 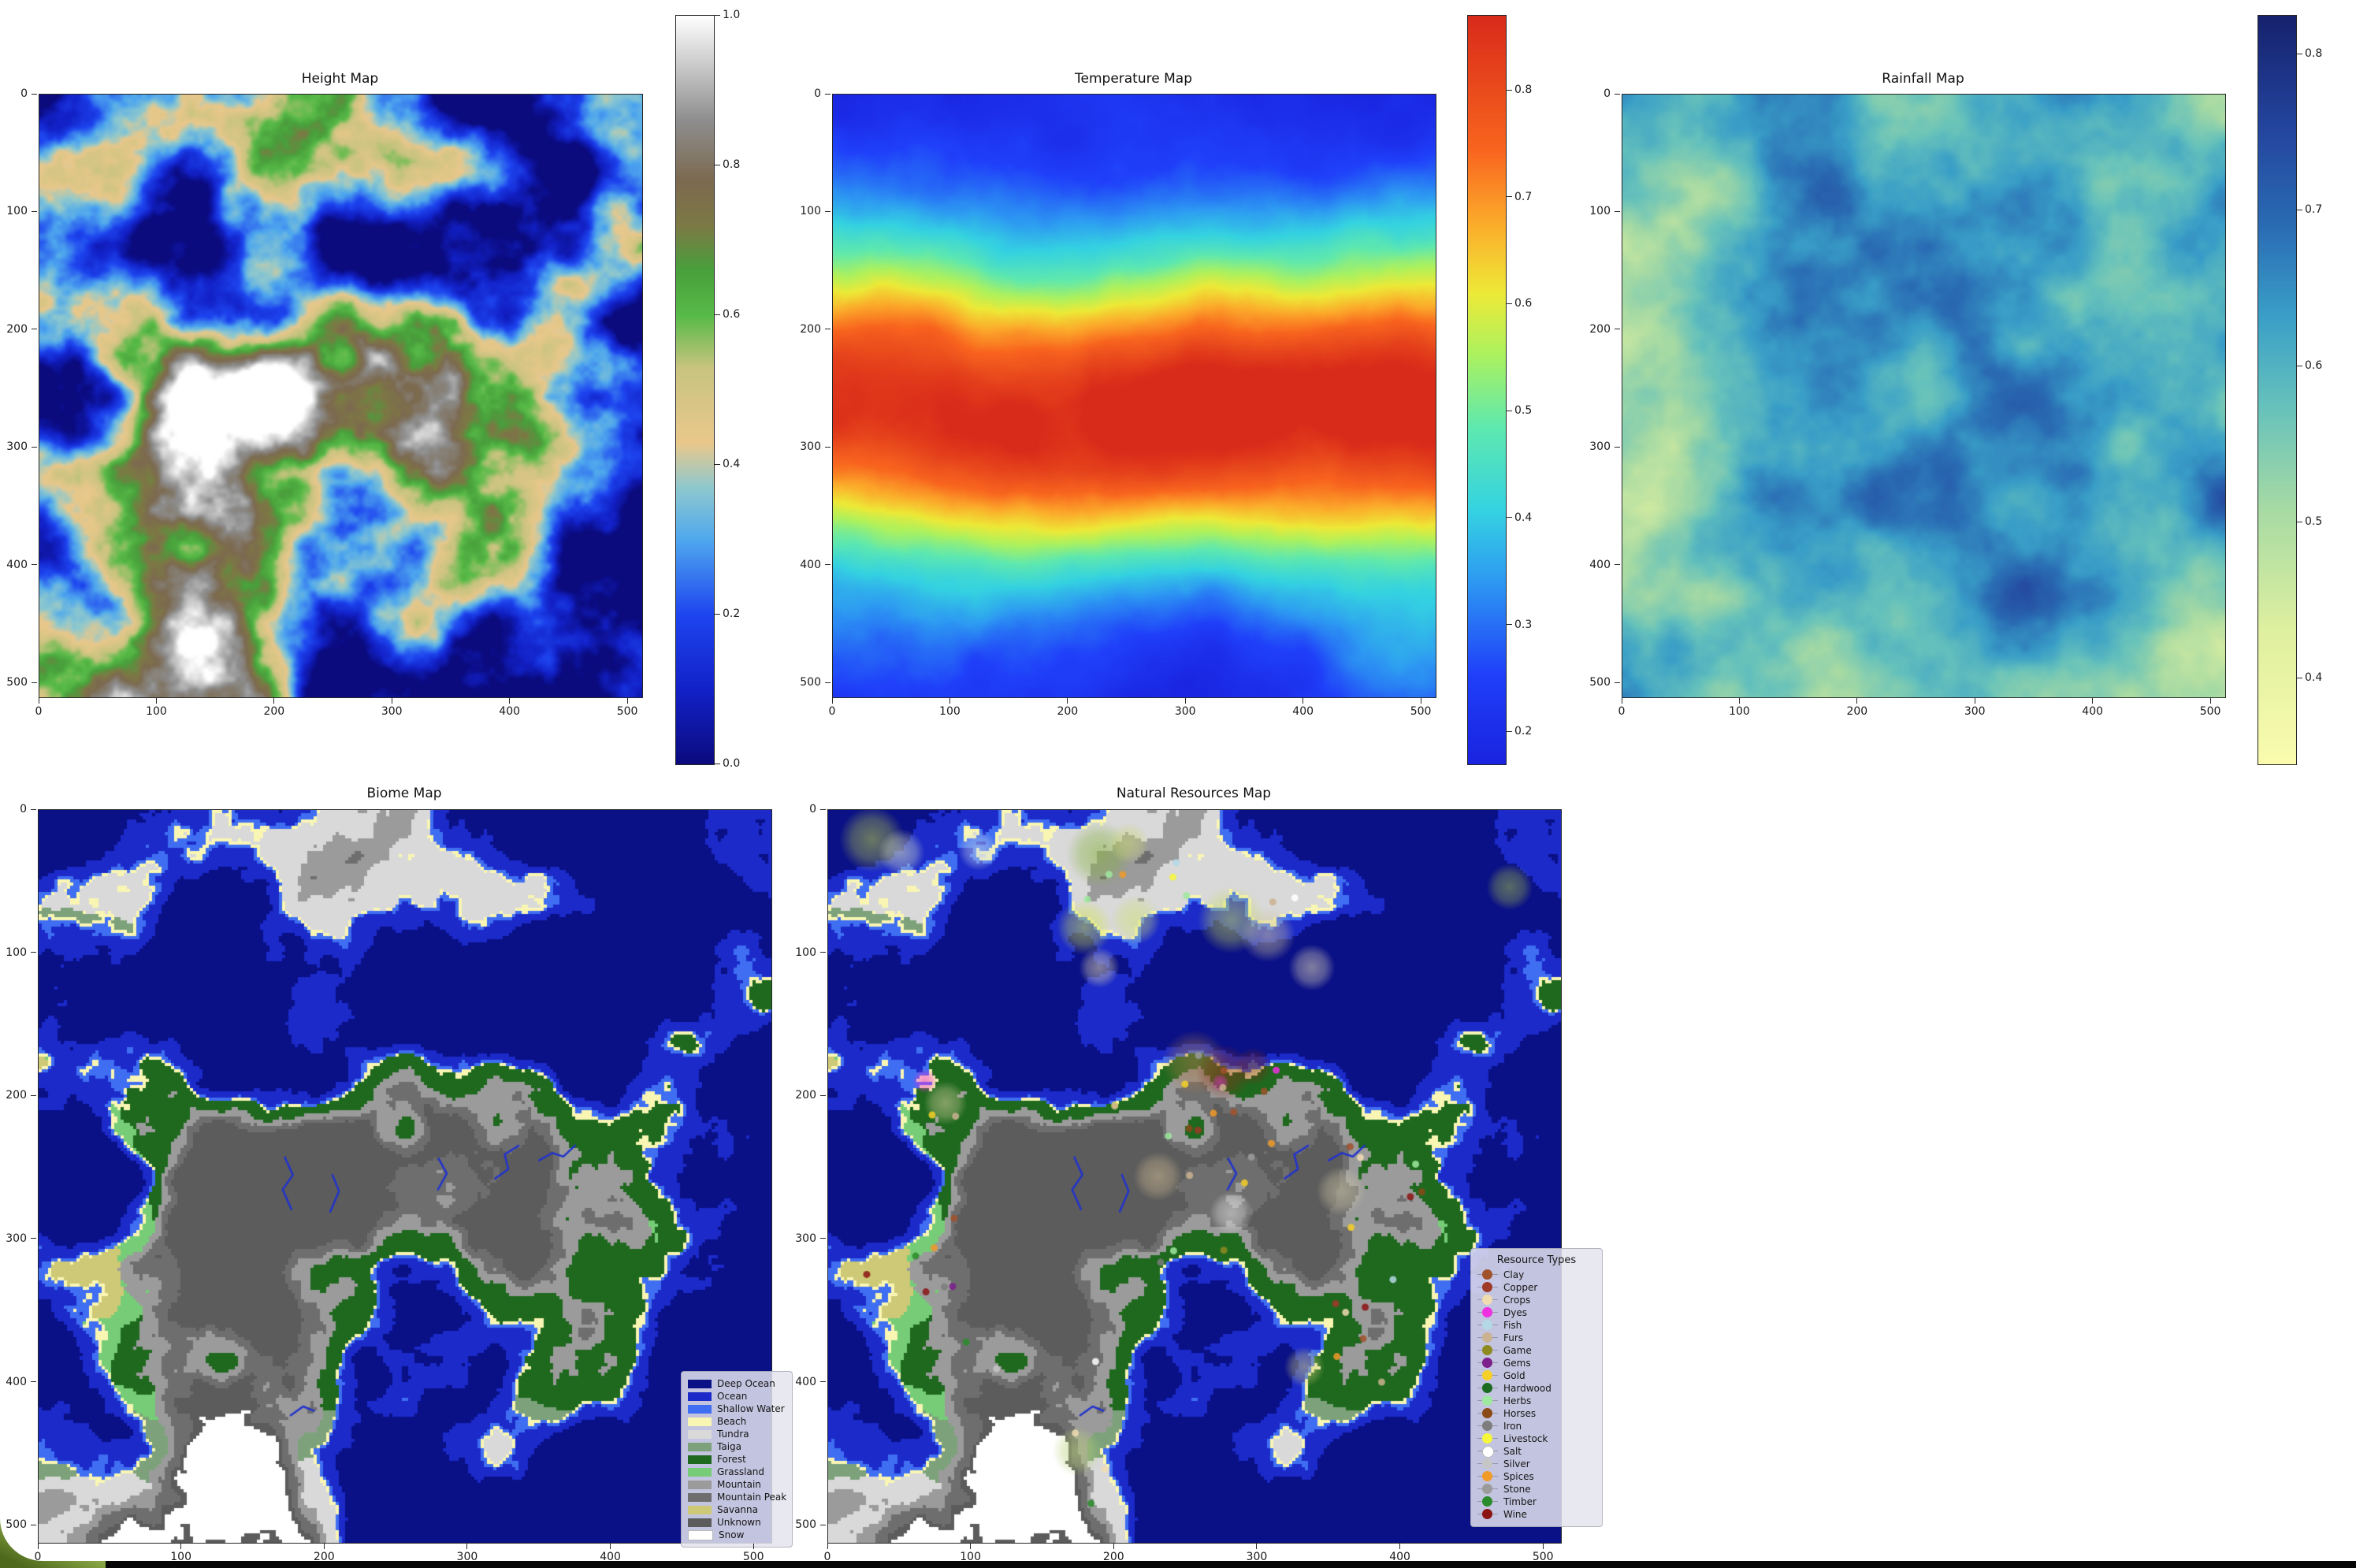 I want to click on legend-item: Dyes, so click(x=1536, y=1312).